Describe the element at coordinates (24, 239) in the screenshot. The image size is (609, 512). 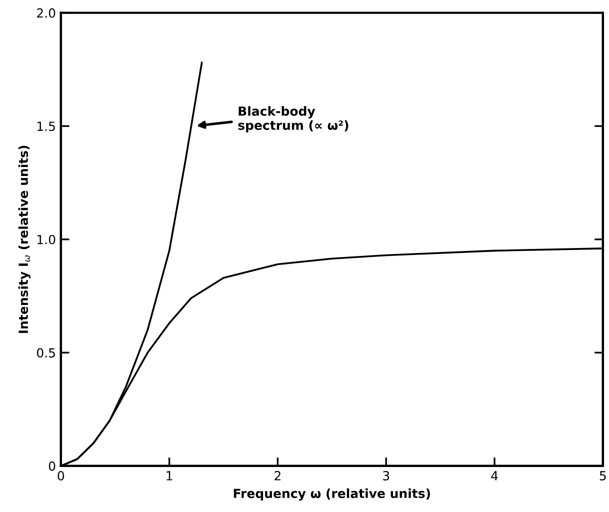
I see `y-axis-title: Intensity I$_{ω}$ (relative units)` at that location.